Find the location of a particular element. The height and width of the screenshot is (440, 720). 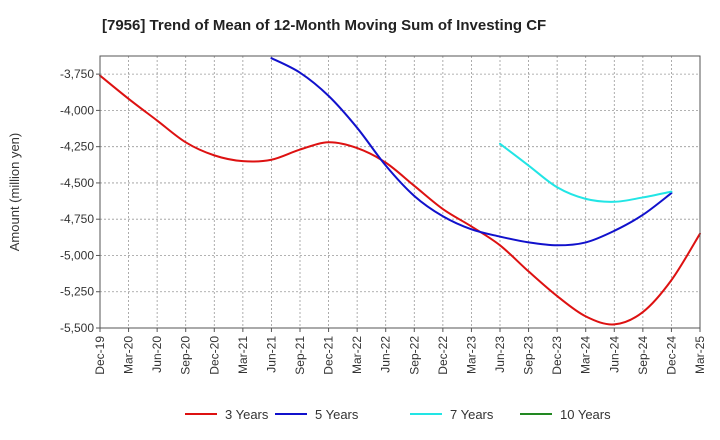

x-tick-label: Jun-23 is located at coordinates (500, 354).